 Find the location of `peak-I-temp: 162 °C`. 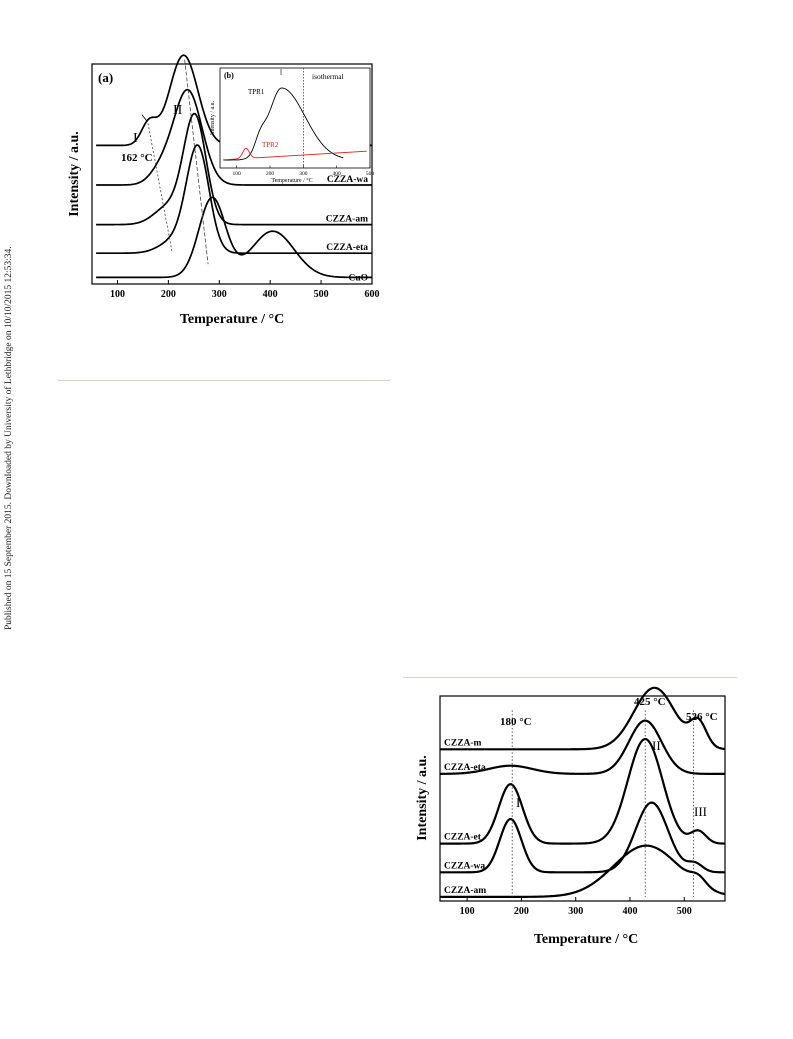

peak-I-temp: 162 °C is located at coordinates (137, 158).